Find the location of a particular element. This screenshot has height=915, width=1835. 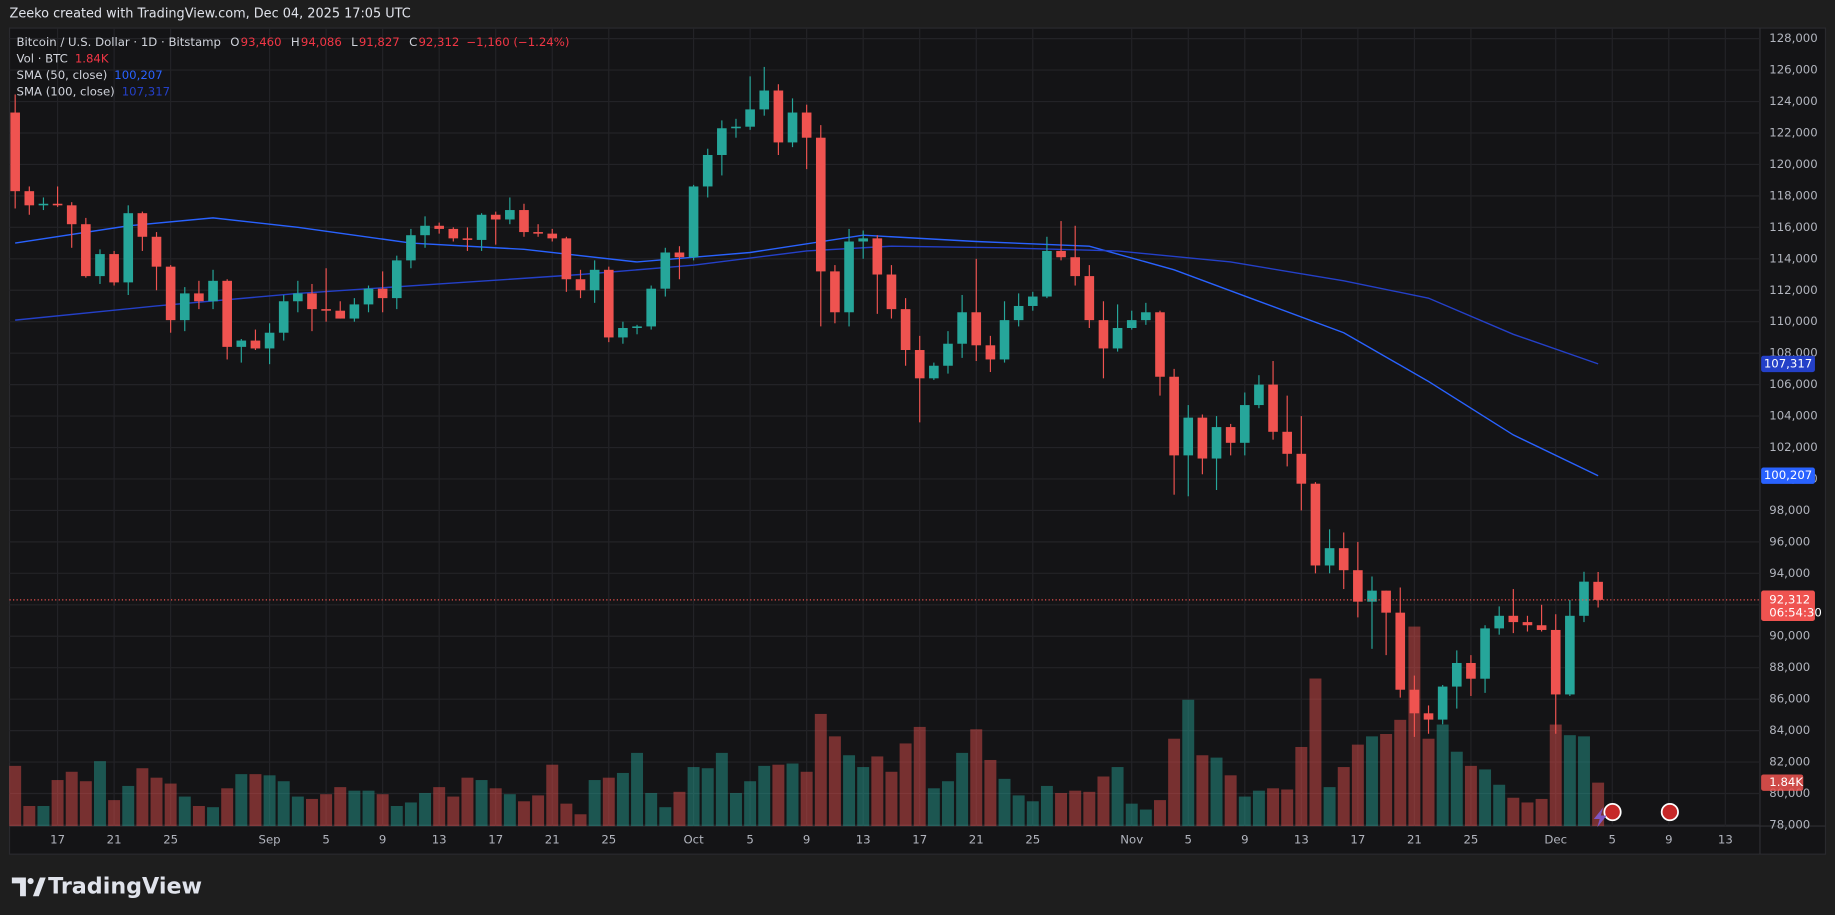

x-tick-label: Sep is located at coordinates (270, 840).